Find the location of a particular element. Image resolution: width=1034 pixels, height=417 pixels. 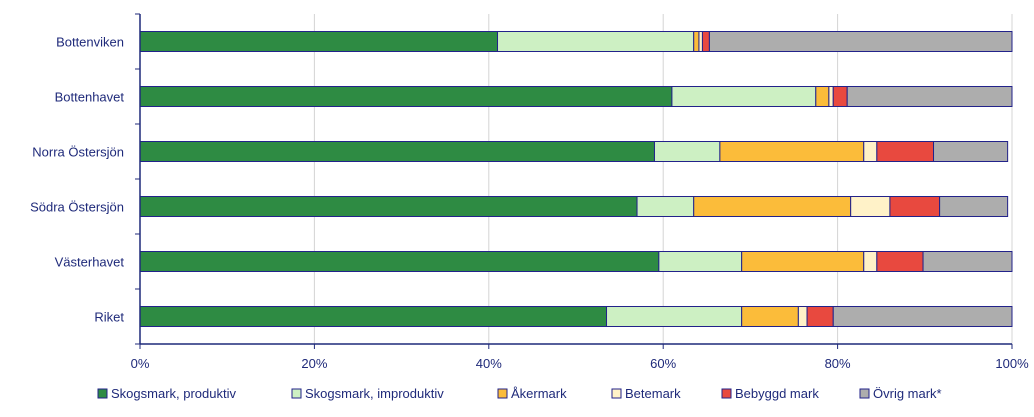

legend-label: Skogsmark, improduktiv is located at coordinates (374, 393).